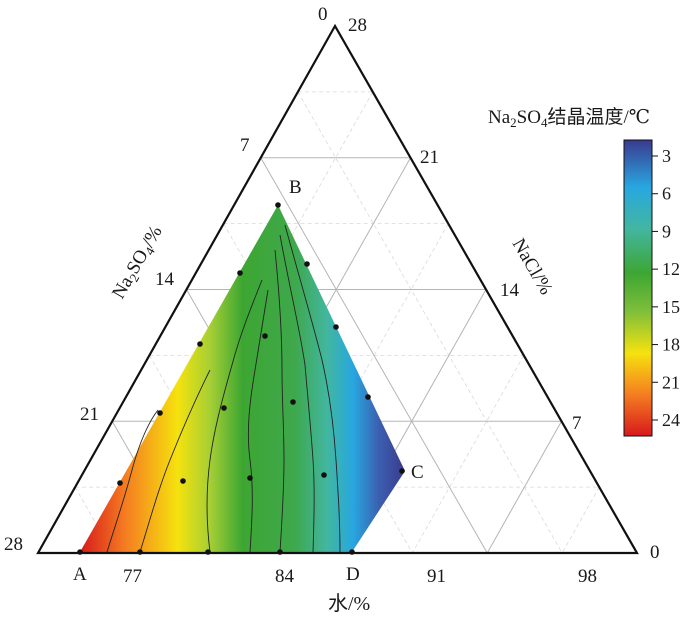  What do you see at coordinates (357, 25) in the screenshot?
I see `vertex-top-right-label: 28` at bounding box center [357, 25].